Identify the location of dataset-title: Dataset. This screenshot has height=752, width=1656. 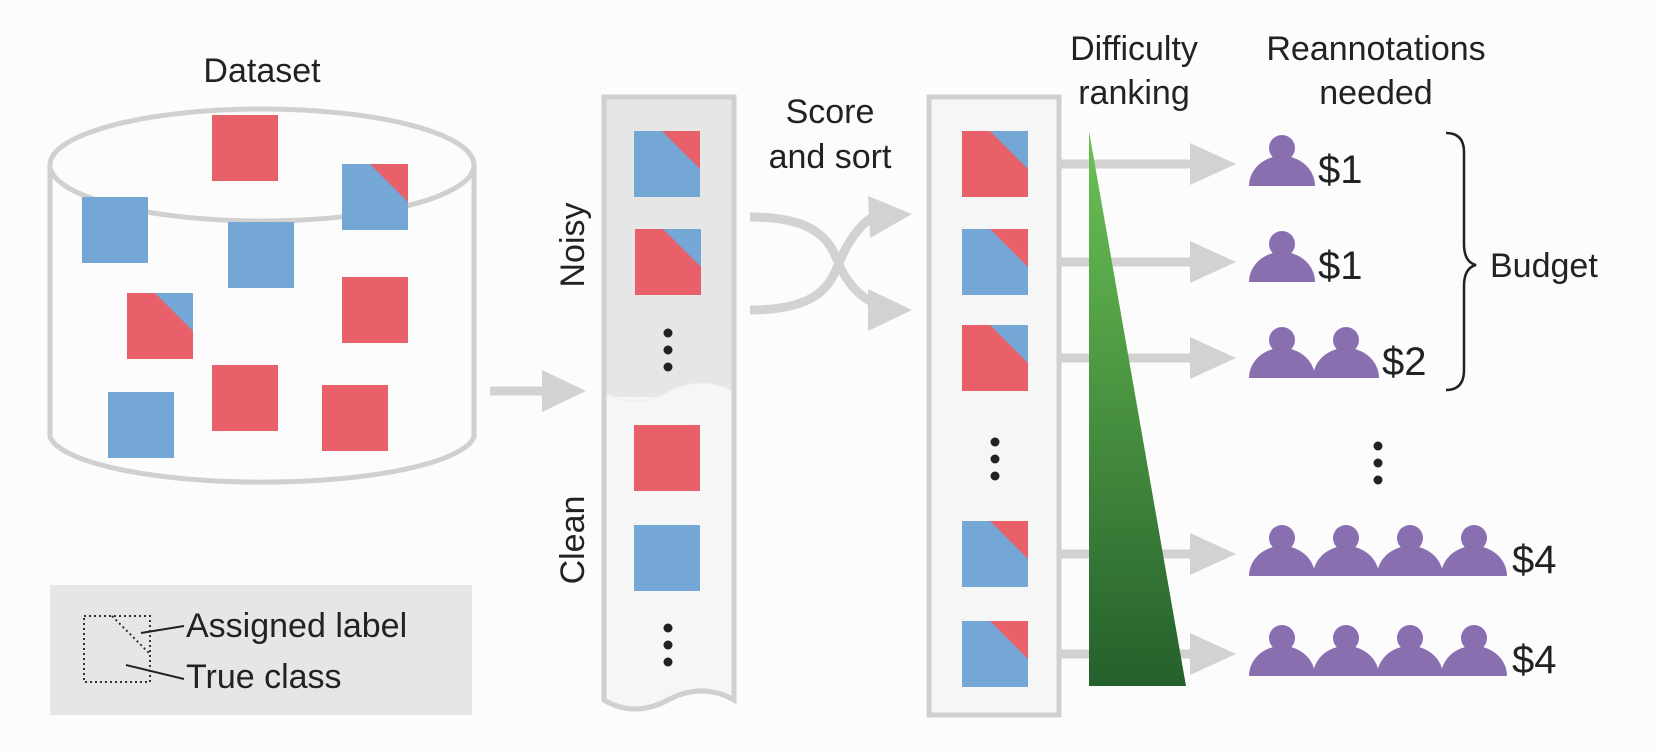
(262, 71).